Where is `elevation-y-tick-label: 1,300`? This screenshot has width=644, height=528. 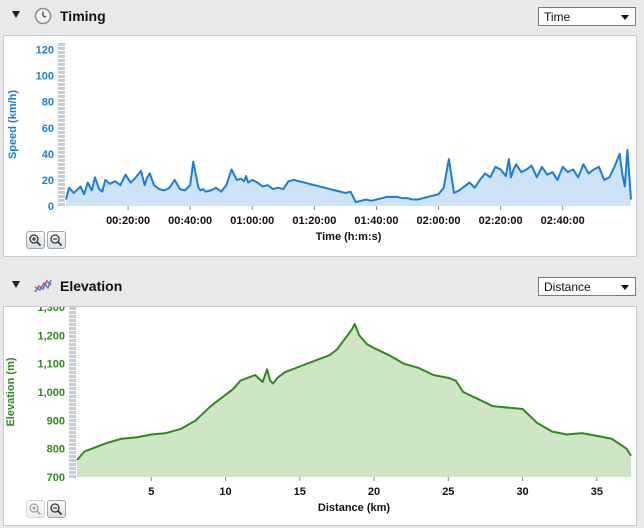
elevation-y-tick-label: 1,300 is located at coordinates (51, 310).